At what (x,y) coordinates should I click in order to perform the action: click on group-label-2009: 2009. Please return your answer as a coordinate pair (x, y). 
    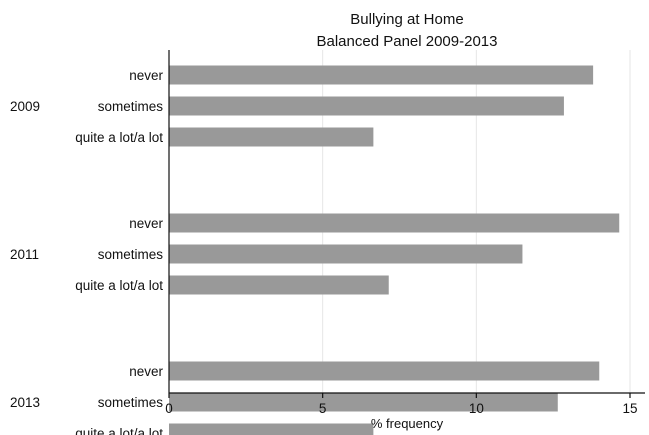
    Looking at the image, I should click on (25, 106).